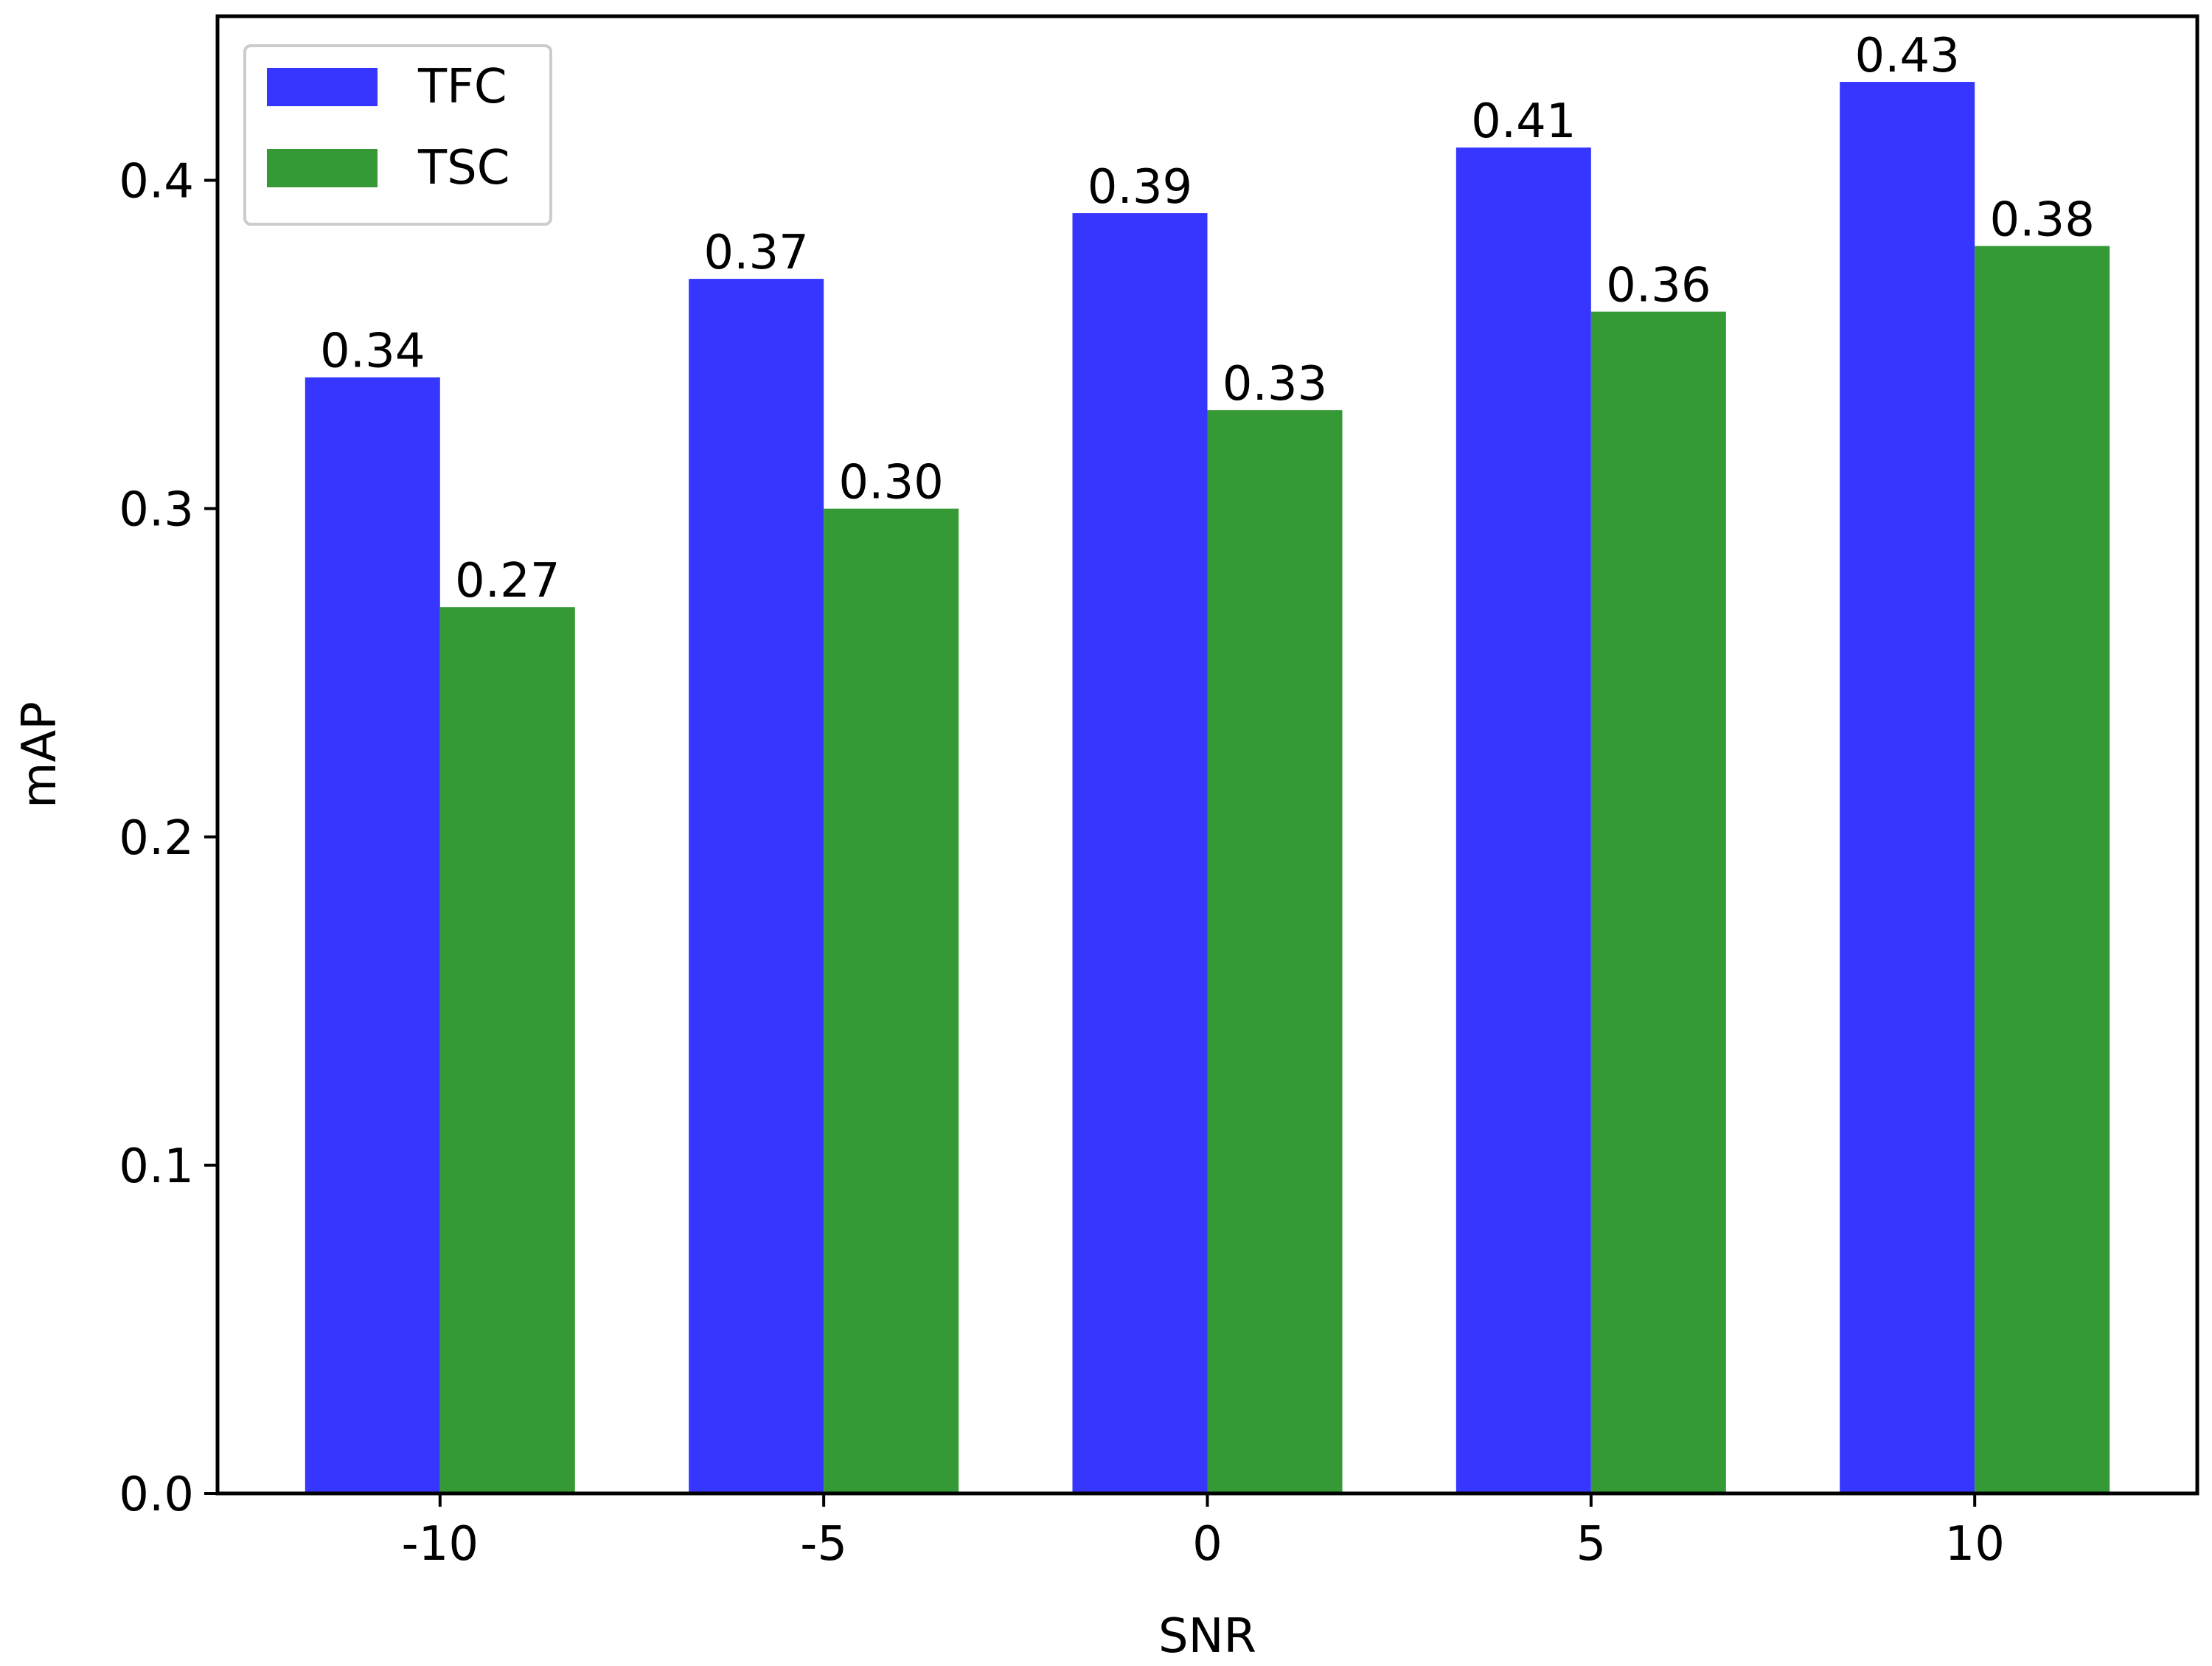  Describe the element at coordinates (40, 754) in the screenshot. I see `y-axis-title: mAP` at that location.